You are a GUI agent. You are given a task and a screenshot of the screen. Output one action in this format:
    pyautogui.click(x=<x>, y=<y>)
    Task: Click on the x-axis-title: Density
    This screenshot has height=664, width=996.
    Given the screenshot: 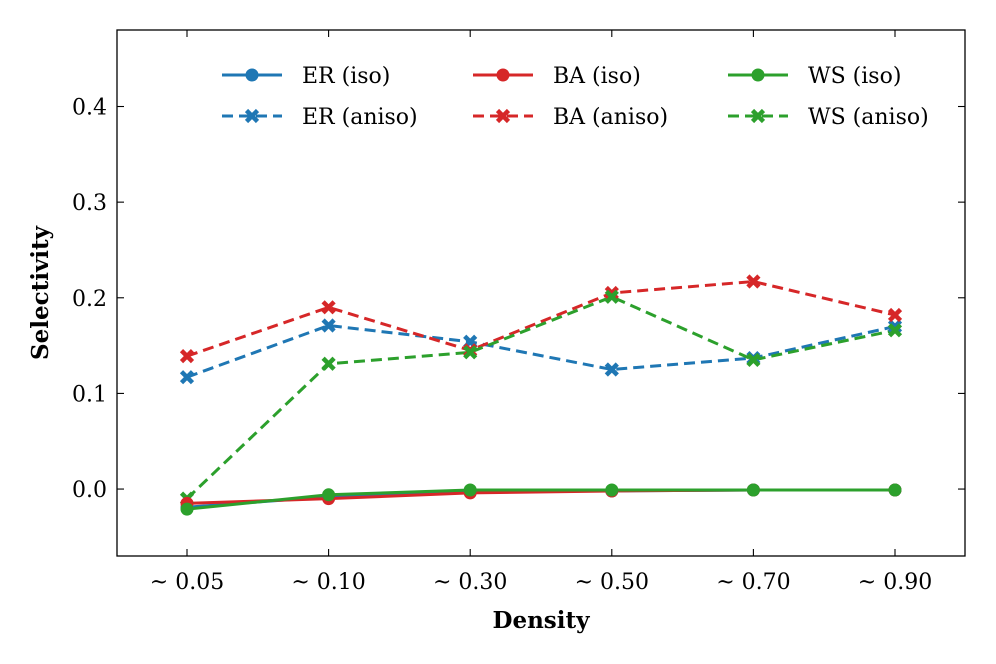 What is the action you would take?
    pyautogui.click(x=542, y=620)
    